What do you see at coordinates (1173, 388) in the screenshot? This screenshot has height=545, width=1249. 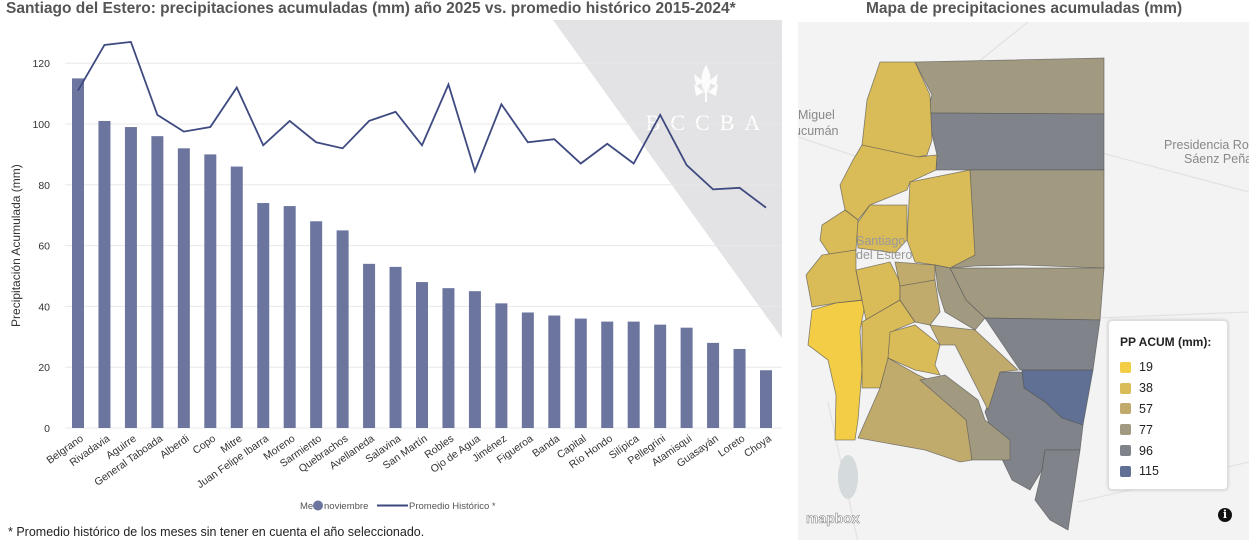 I see `legend-item: 38` at bounding box center [1173, 388].